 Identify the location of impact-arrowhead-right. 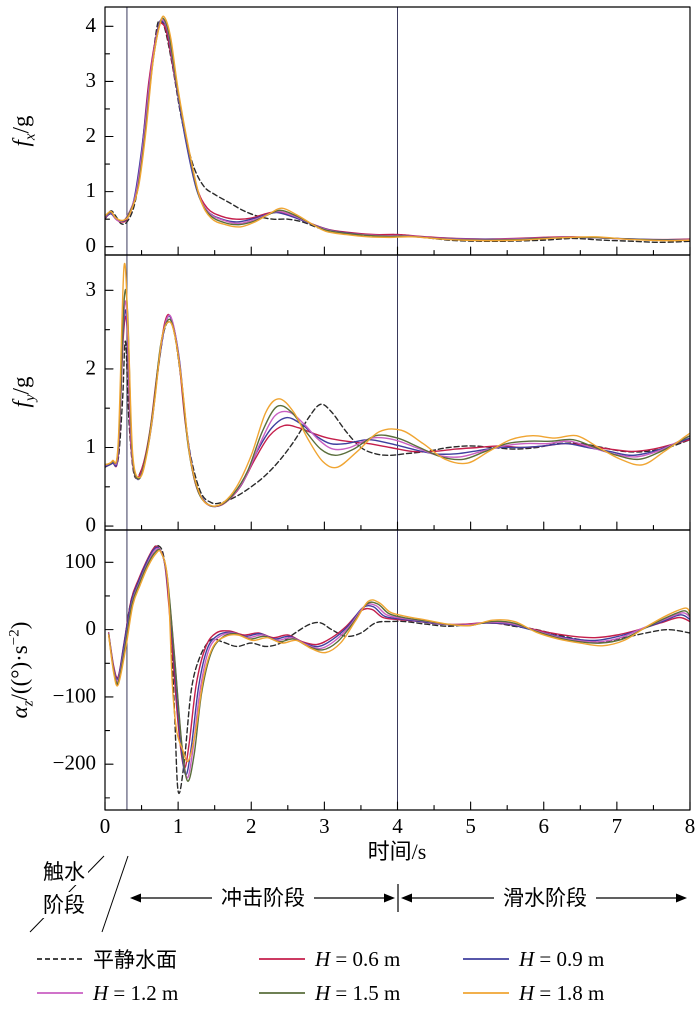
(389, 898).